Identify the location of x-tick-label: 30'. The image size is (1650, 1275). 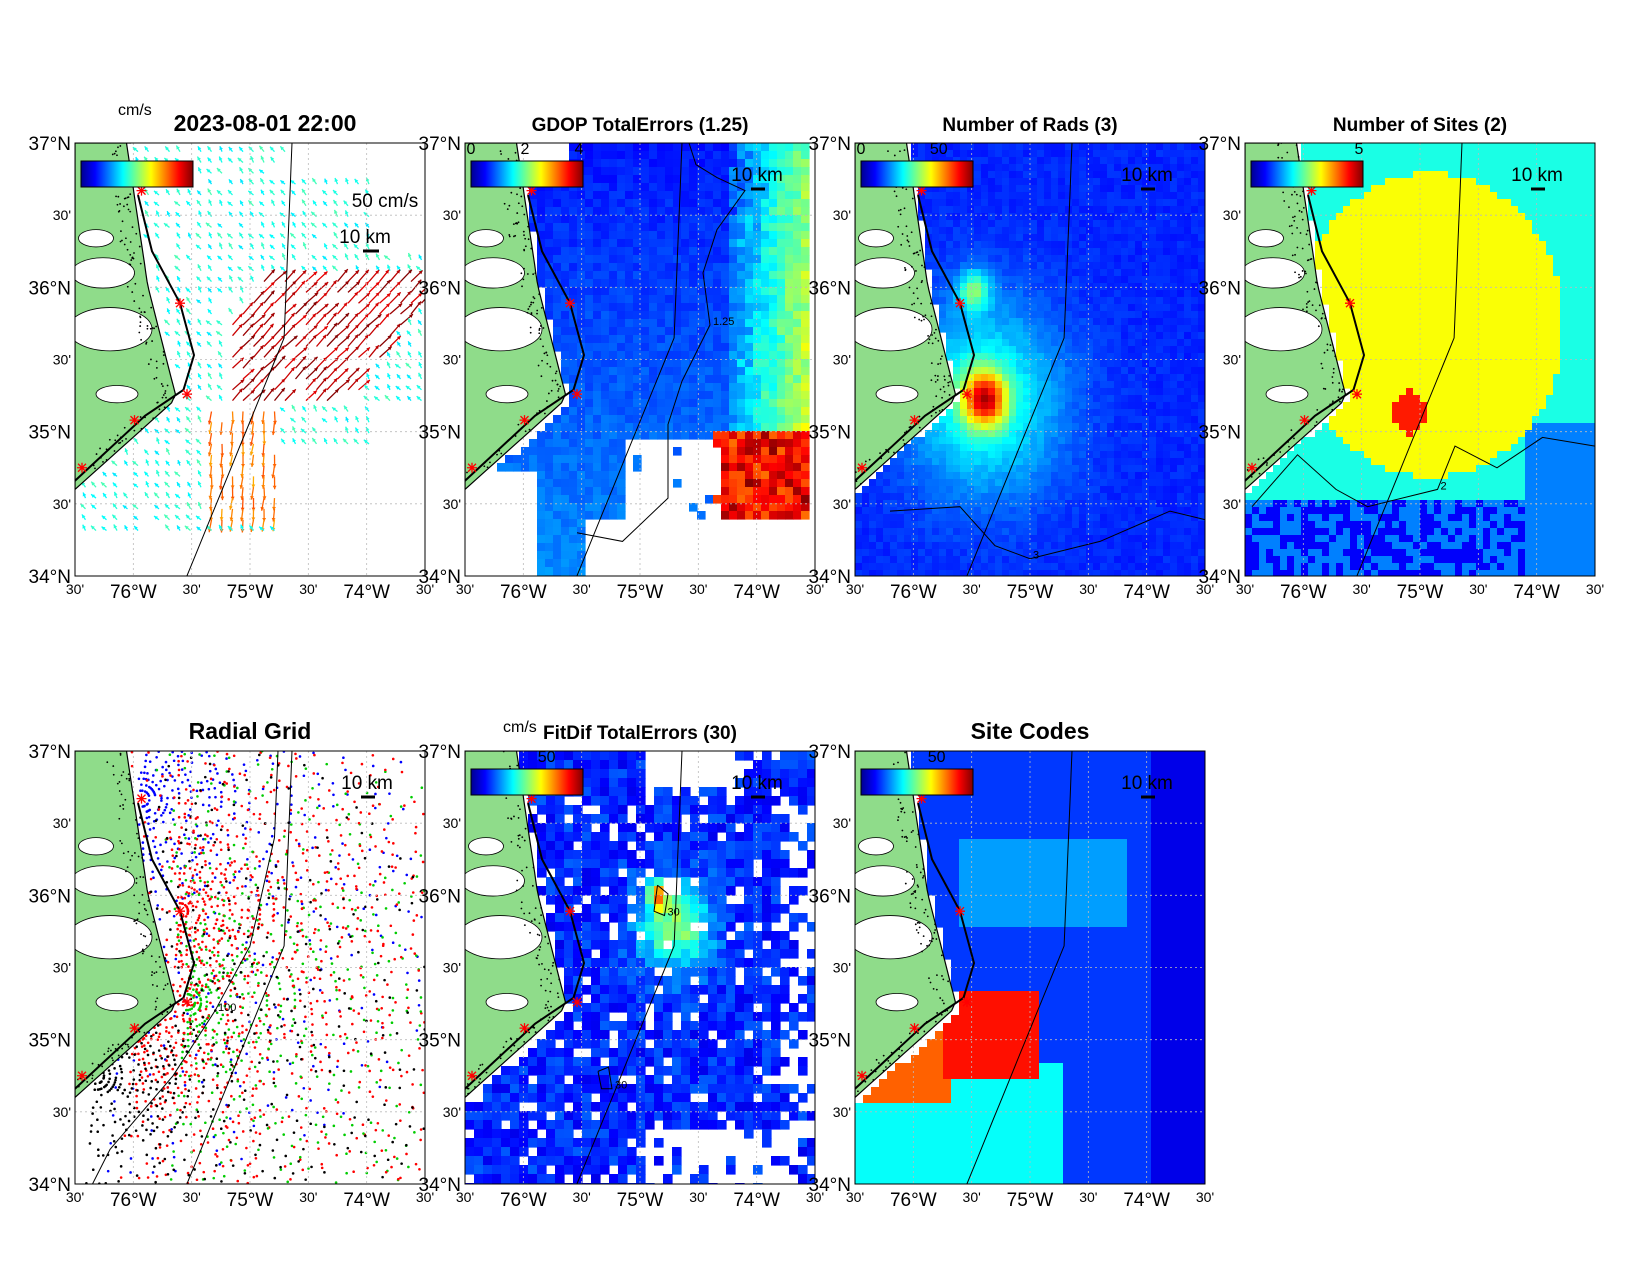
(75, 589).